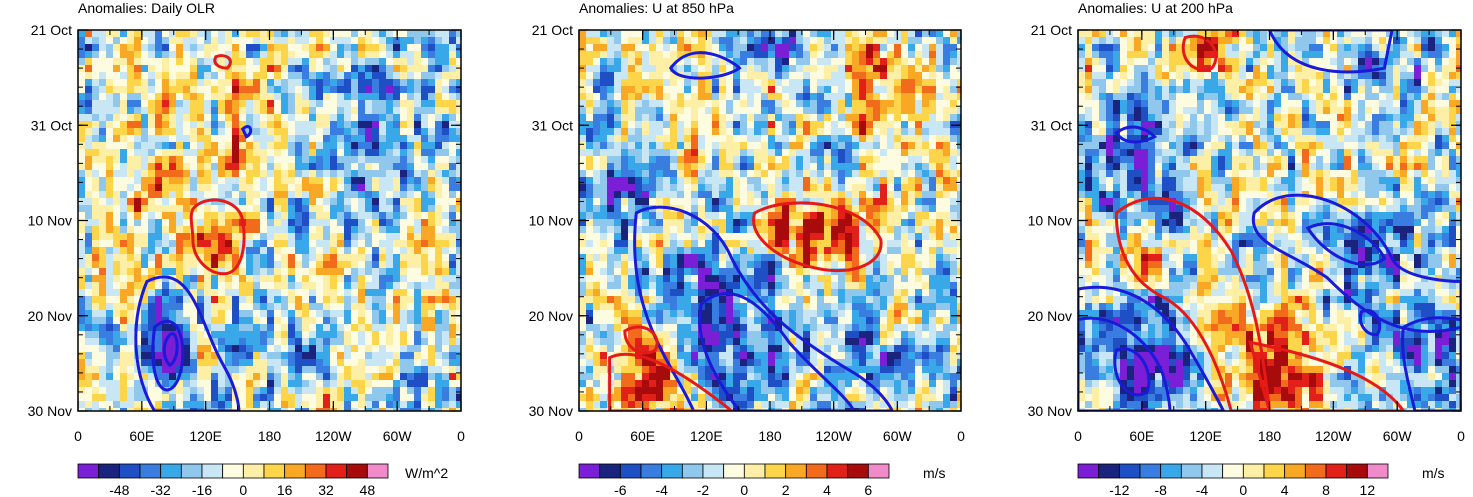 The height and width of the screenshot is (497, 1473). Describe the element at coordinates (246, 132) in the screenshot. I see `negative-contour` at that location.